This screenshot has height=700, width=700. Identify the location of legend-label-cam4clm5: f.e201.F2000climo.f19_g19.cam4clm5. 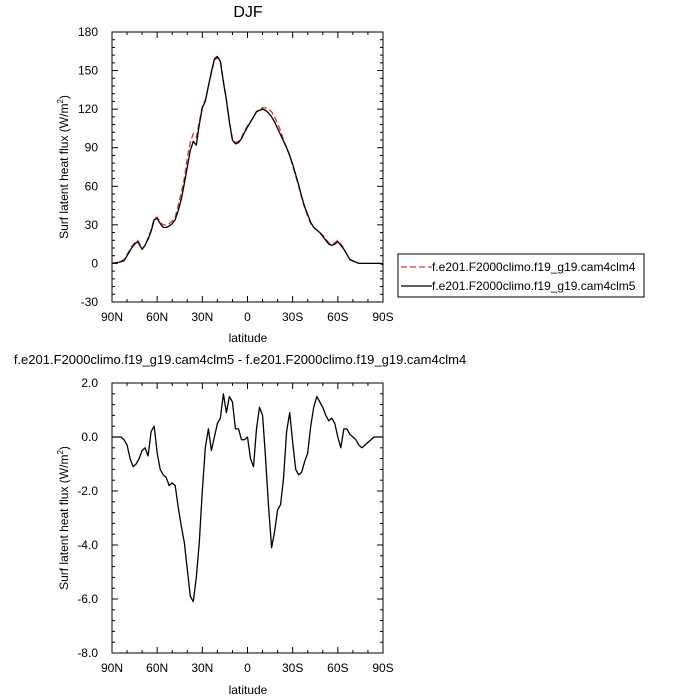
(534, 286).